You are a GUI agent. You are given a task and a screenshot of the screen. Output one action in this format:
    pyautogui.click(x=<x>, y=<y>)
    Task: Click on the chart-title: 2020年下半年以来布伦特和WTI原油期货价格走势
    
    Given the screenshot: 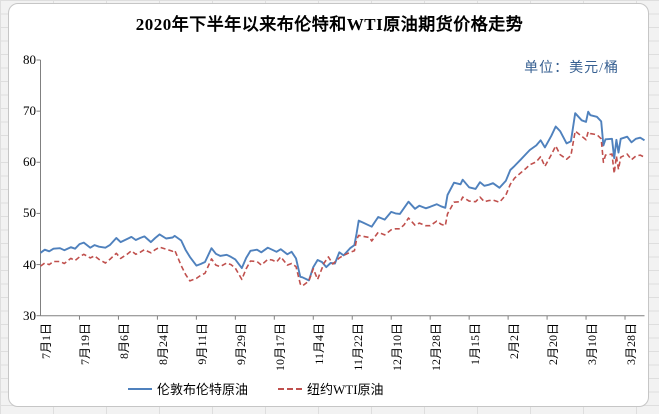 What is the action you would take?
    pyautogui.click(x=329, y=24)
    